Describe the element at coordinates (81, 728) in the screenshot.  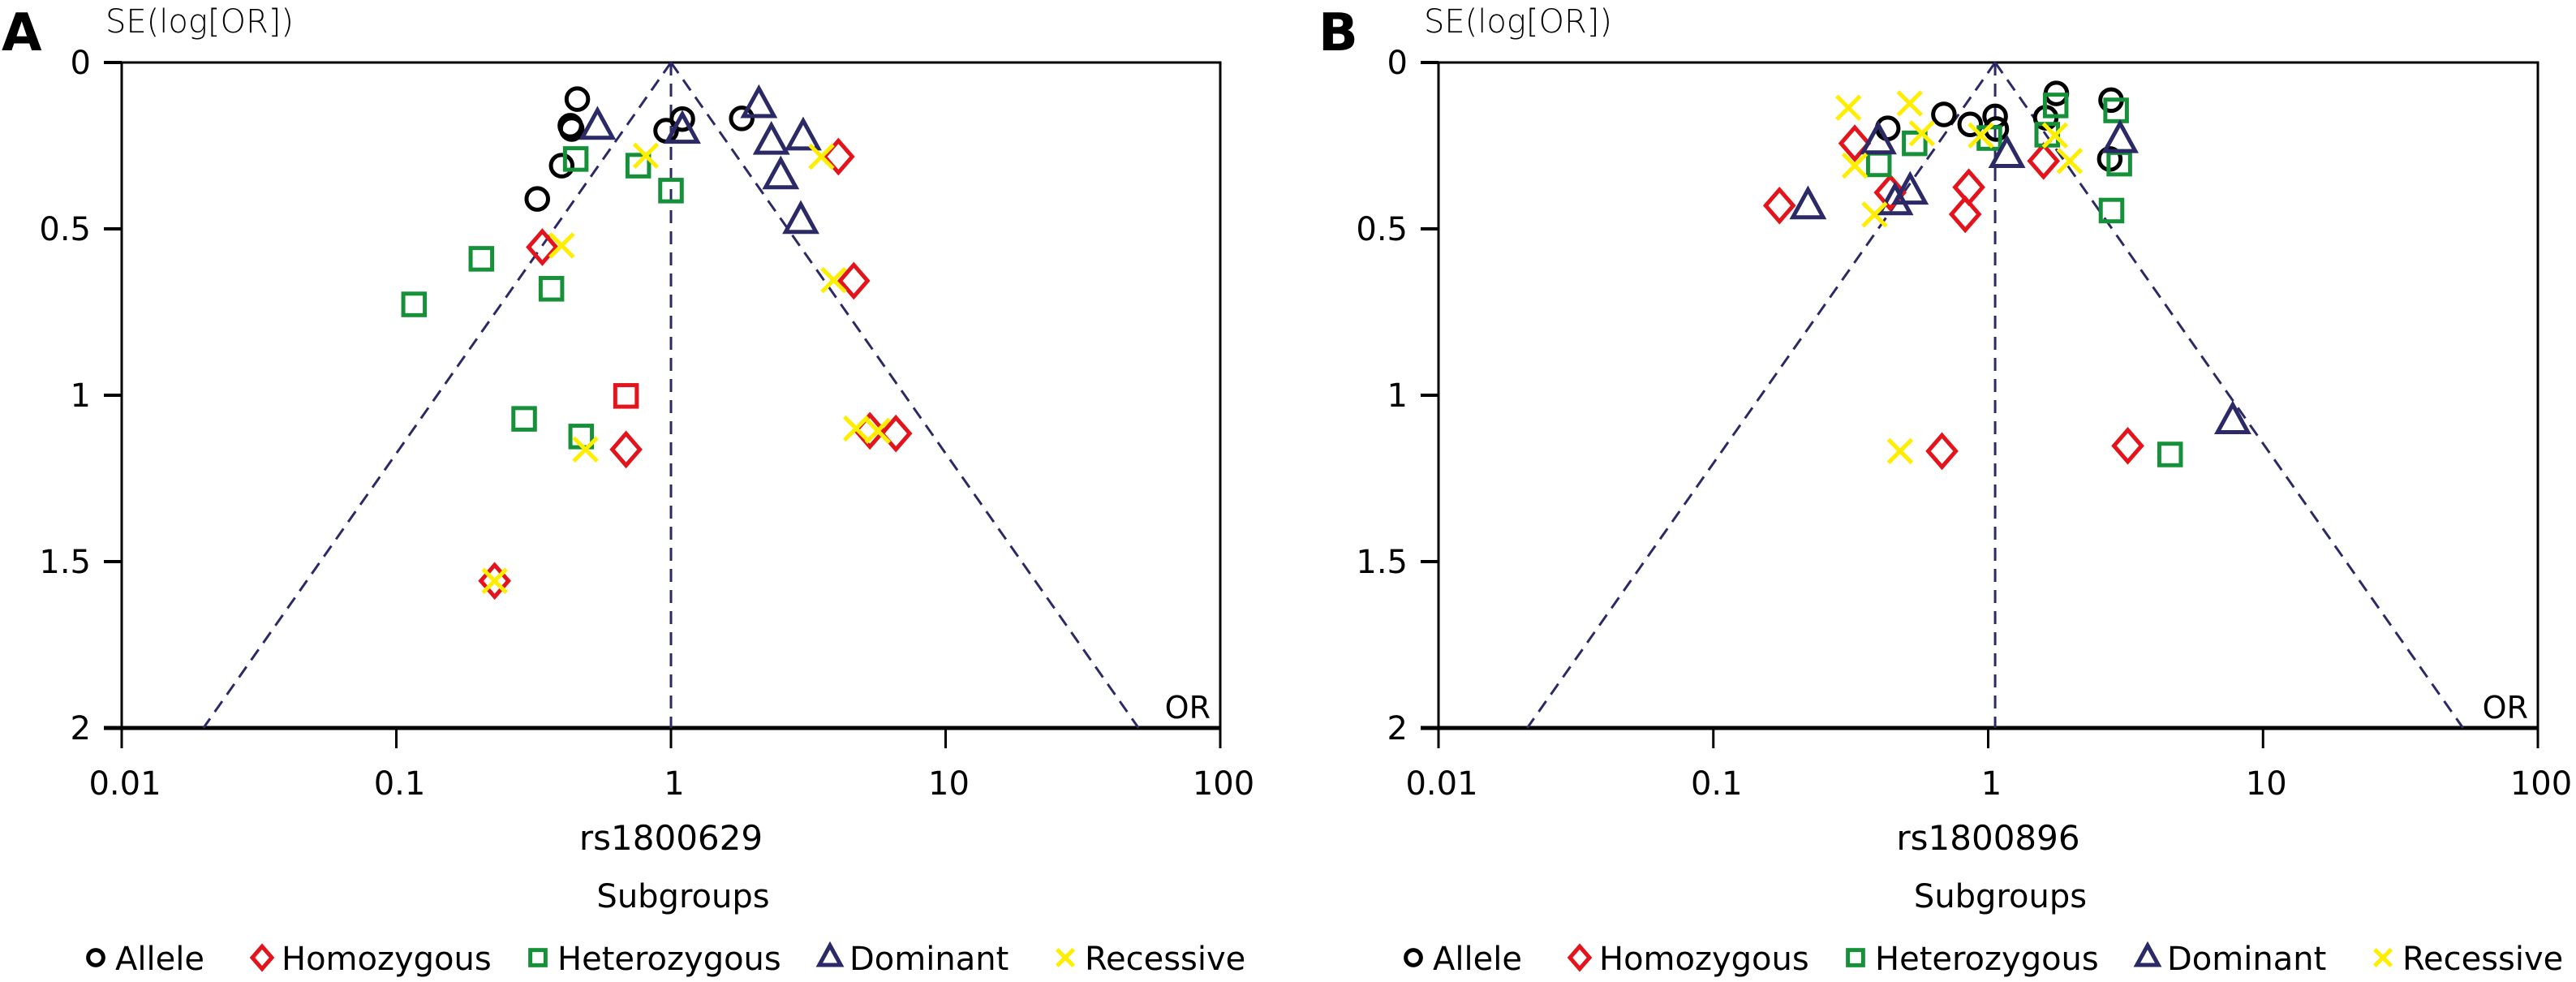
I see `y-tick-label: 2` at that location.